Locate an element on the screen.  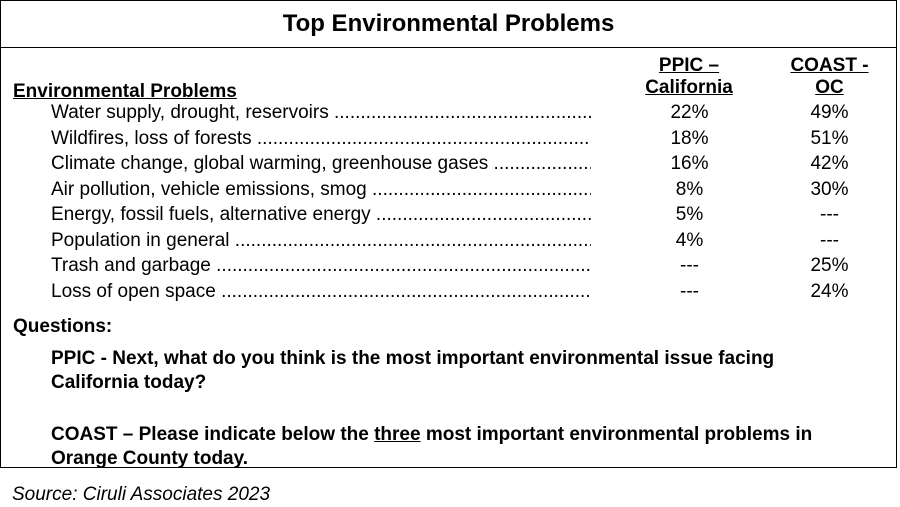
table-row: Wildfires, loss of forests 18% 51% is located at coordinates (448, 138).